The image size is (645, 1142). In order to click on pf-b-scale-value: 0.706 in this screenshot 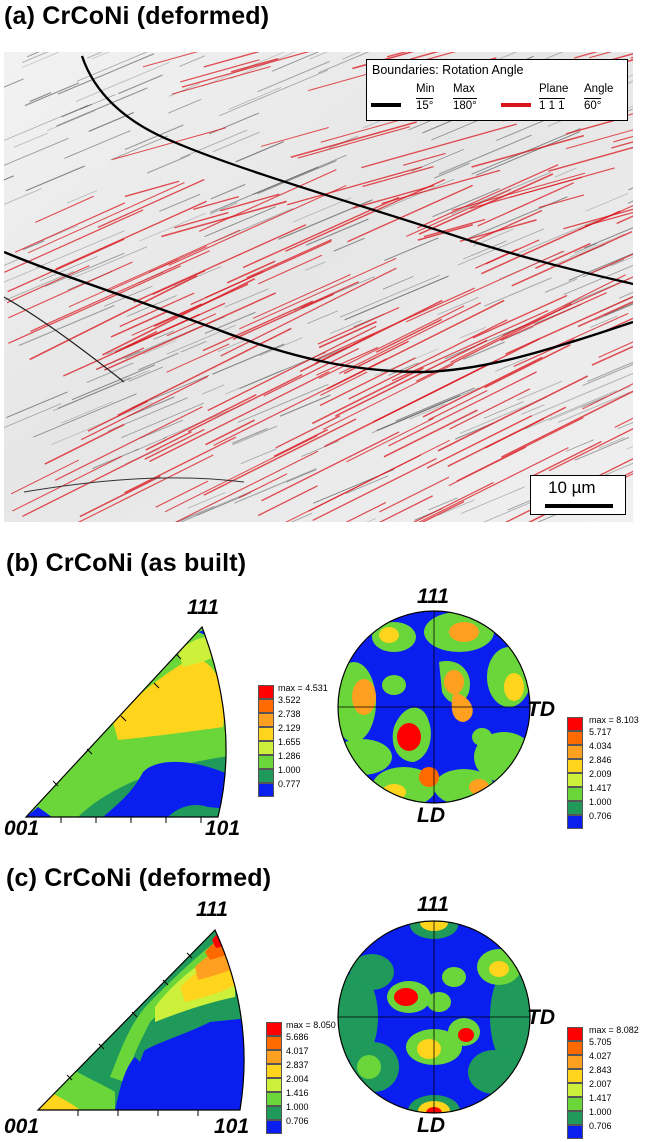, I will do `click(600, 816)`.